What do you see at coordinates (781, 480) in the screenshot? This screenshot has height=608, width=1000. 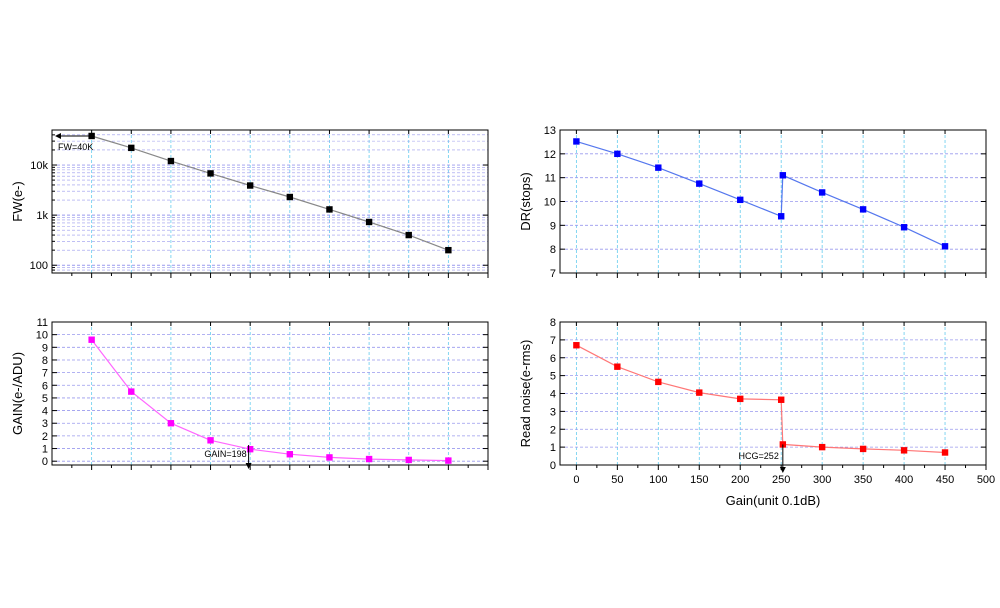 I see `x-tick-label: 250` at bounding box center [781, 480].